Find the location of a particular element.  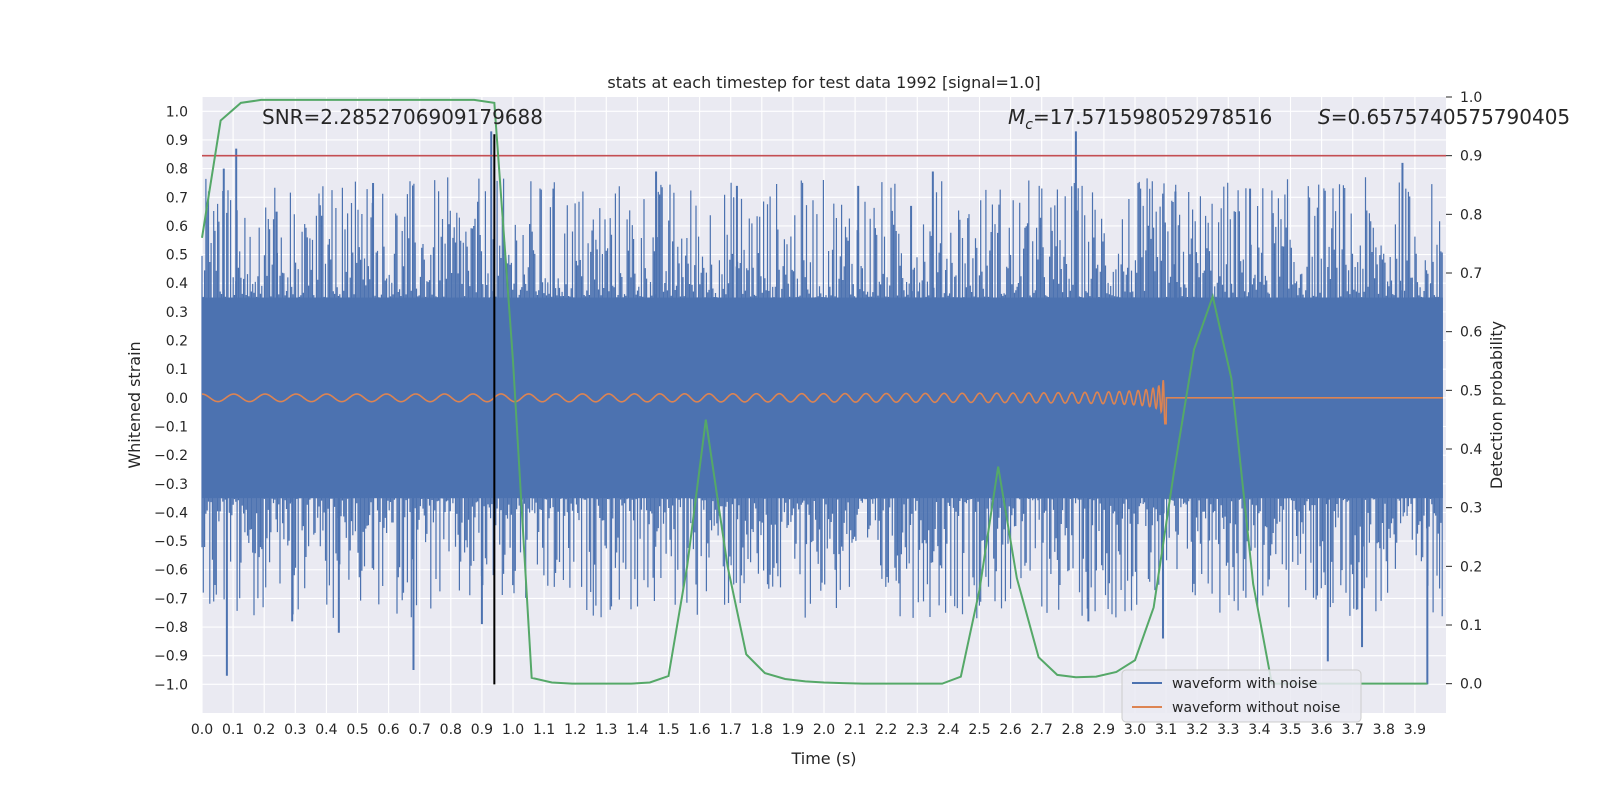

legend-label-clean: waveform without noise is located at coordinates (1256, 708).